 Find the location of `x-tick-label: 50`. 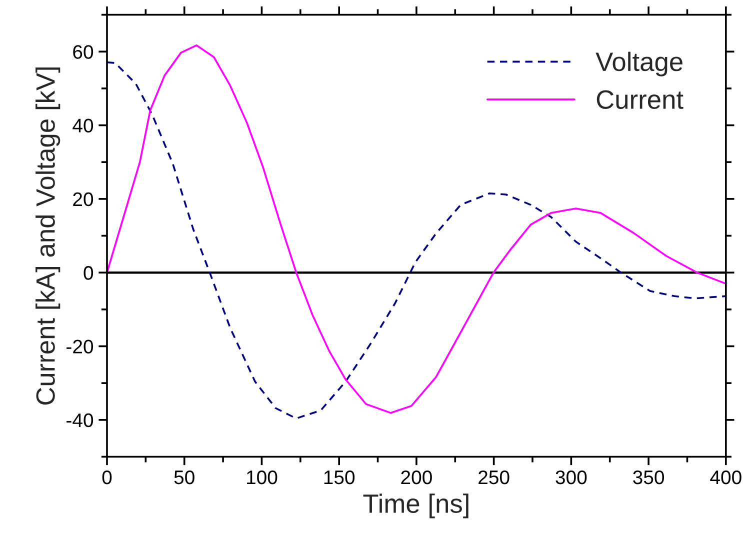

x-tick-label: 50 is located at coordinates (184, 477).